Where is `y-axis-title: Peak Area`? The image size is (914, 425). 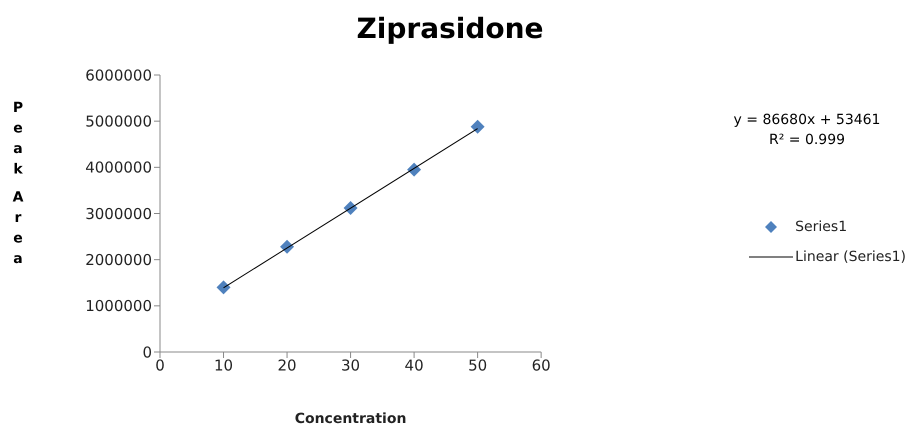
y-axis-title: Peak Area is located at coordinates (18, 183).